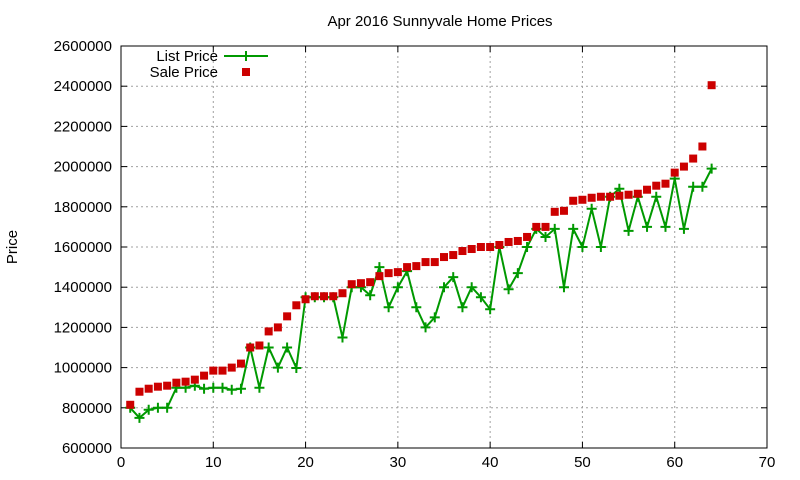 The image size is (800, 480). What do you see at coordinates (87, 448) in the screenshot?
I see `y-tick-label: 600000` at bounding box center [87, 448].